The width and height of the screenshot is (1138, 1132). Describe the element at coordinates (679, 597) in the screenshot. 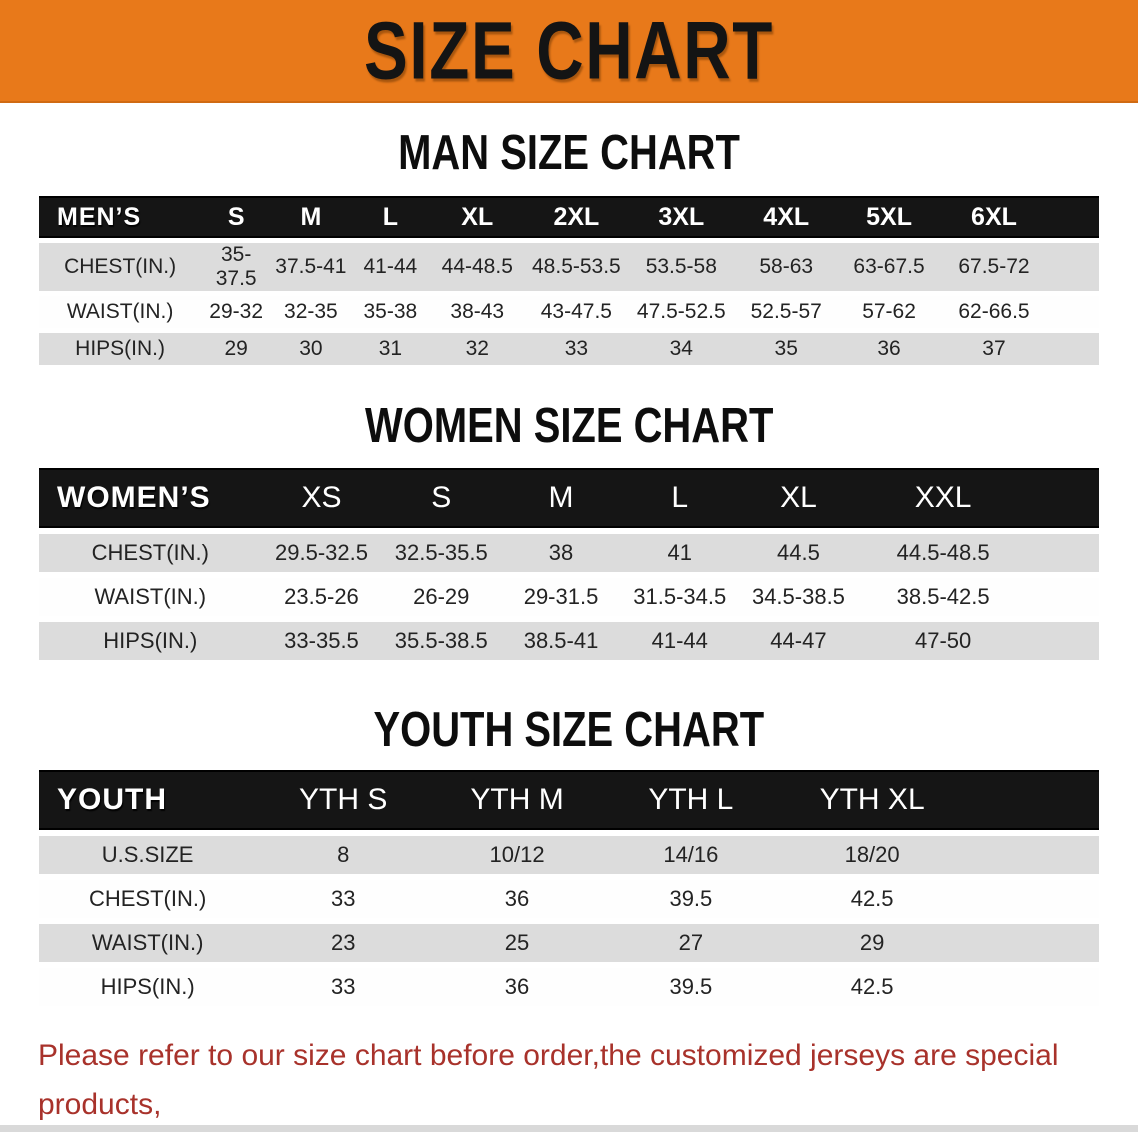

I see `measurement-value: 31.5-34.5` at that location.